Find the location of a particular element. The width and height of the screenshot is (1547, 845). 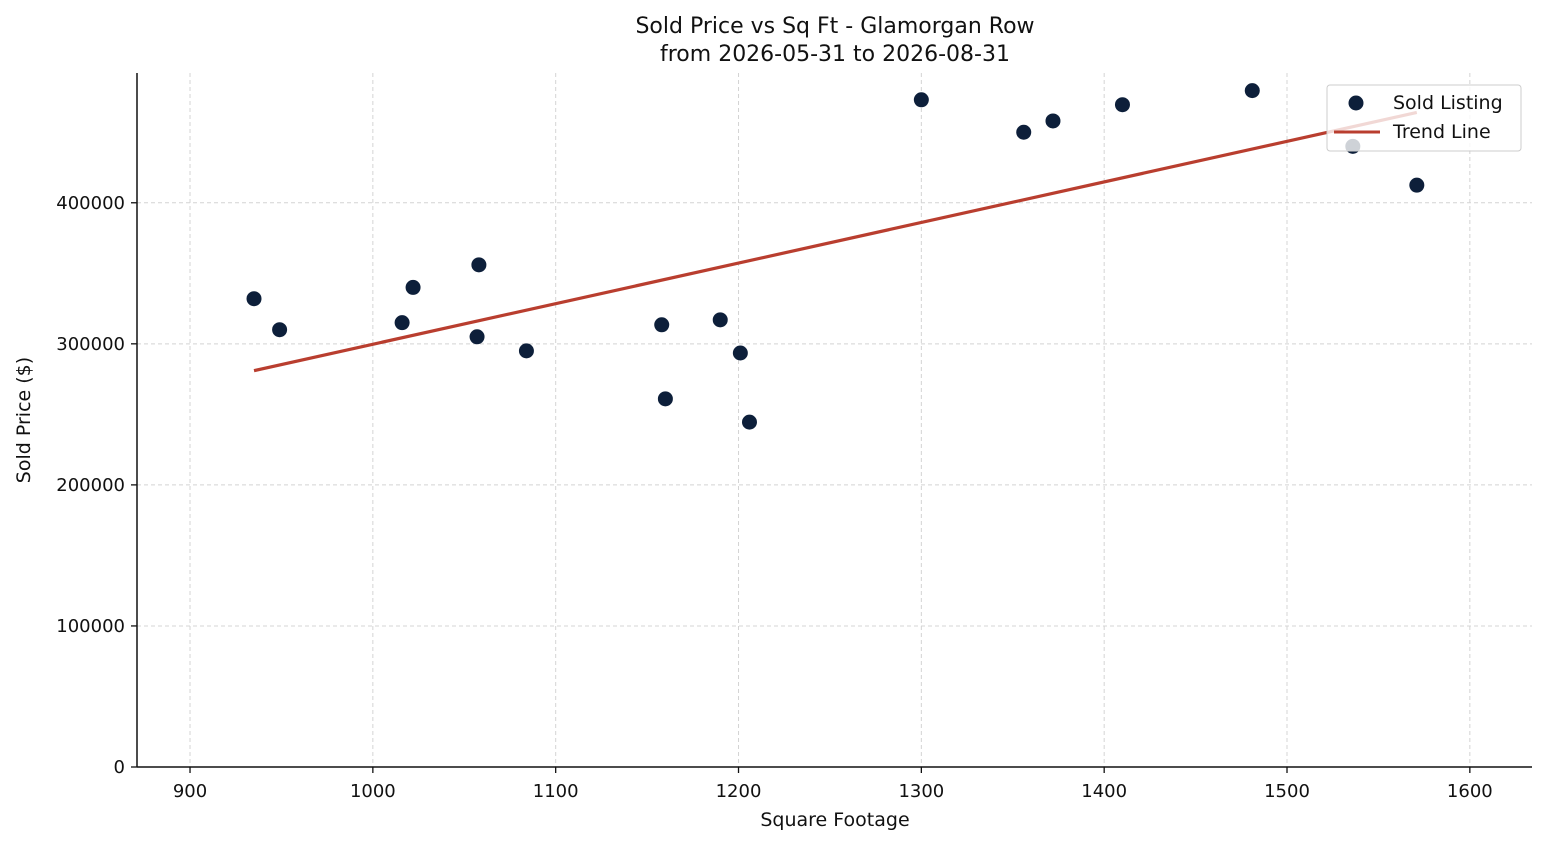

x-tick-label: 1500 is located at coordinates (1287, 791).